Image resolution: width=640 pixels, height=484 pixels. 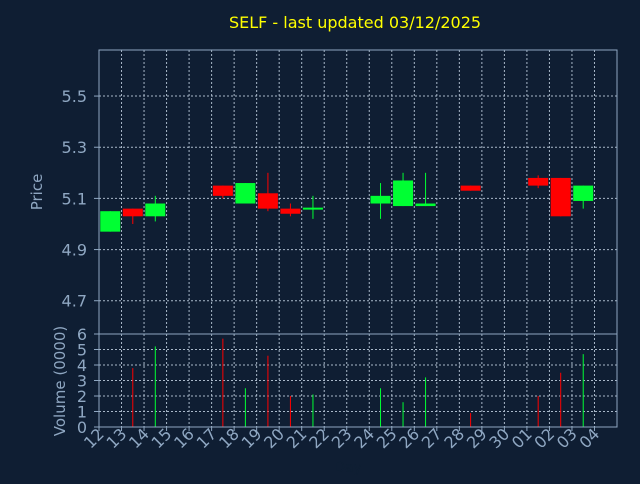 I want to click on volume-tick-label: 4, so click(x=82, y=365).